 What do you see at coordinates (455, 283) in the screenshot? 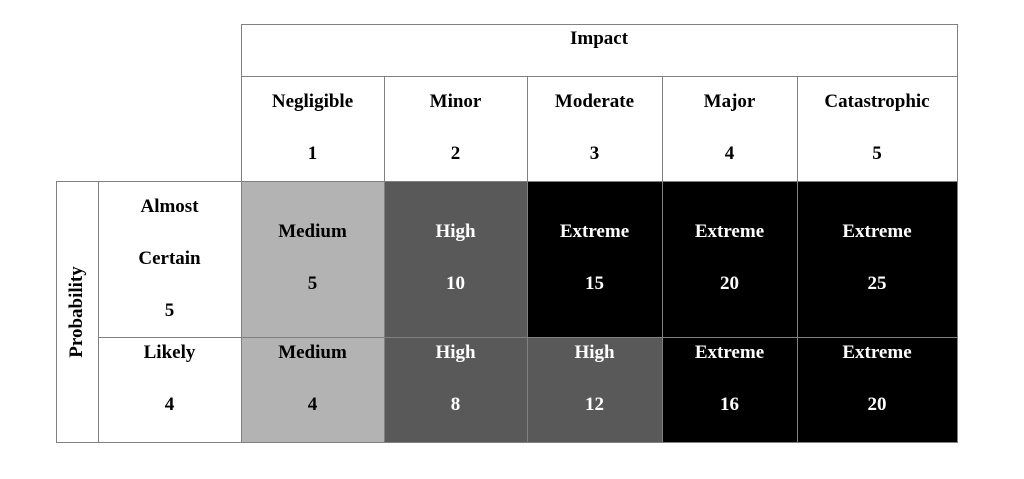
I see `risk-value: 10` at bounding box center [455, 283].